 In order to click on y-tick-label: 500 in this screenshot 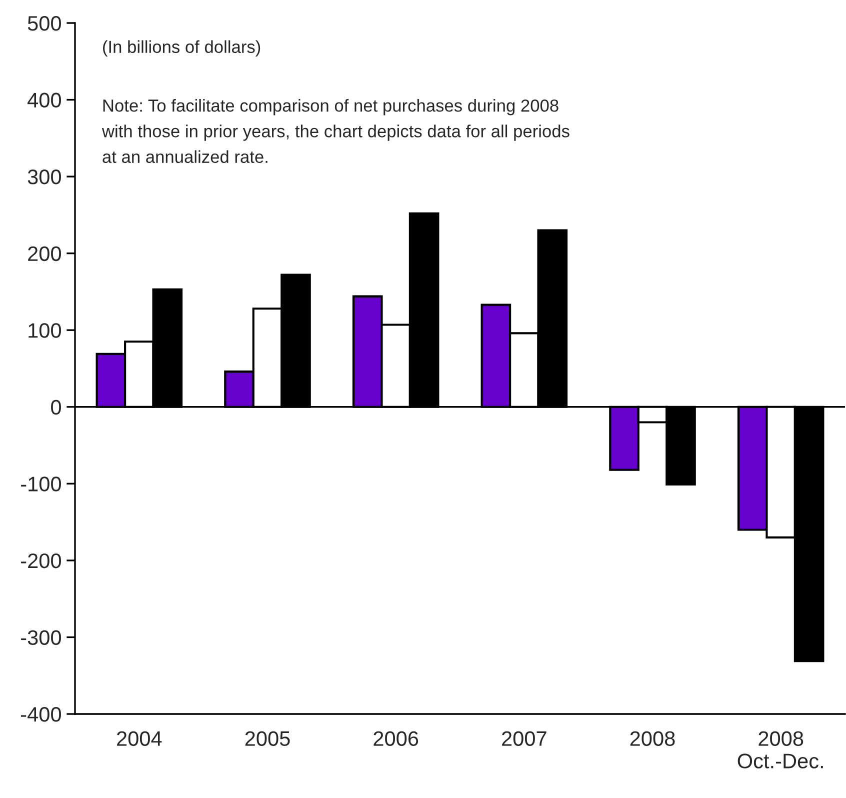, I will do `click(44, 23)`.